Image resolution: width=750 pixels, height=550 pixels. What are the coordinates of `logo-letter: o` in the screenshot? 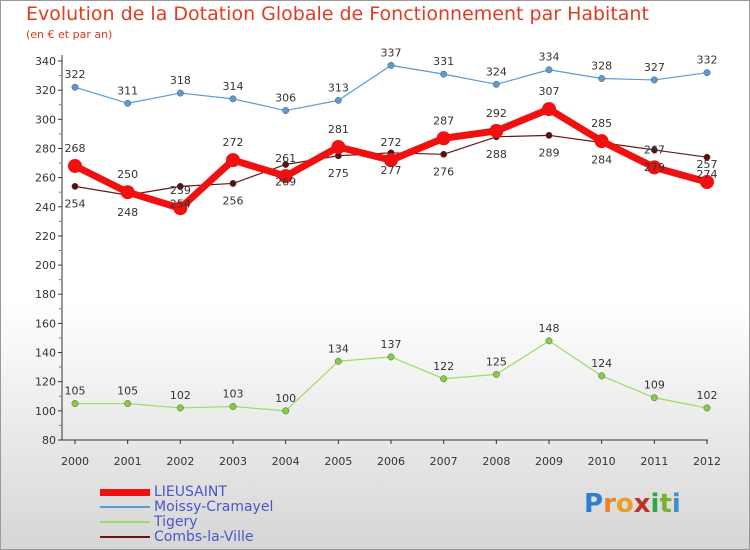 It's located at (624, 504).